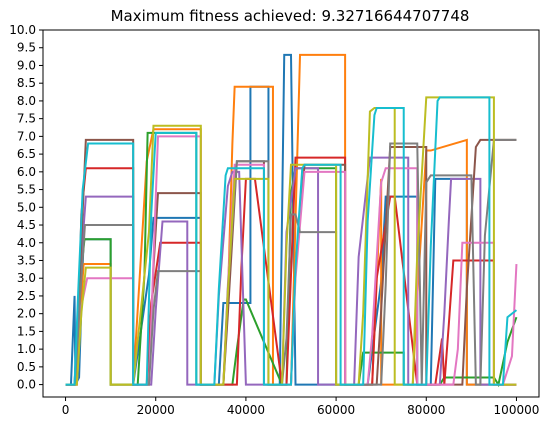 Image resolution: width=545 pixels, height=430 pixels. Describe the element at coordinates (301, 407) in the screenshot. I see `x-axis: 0 20000 40000 60000 80000 100000` at that location.